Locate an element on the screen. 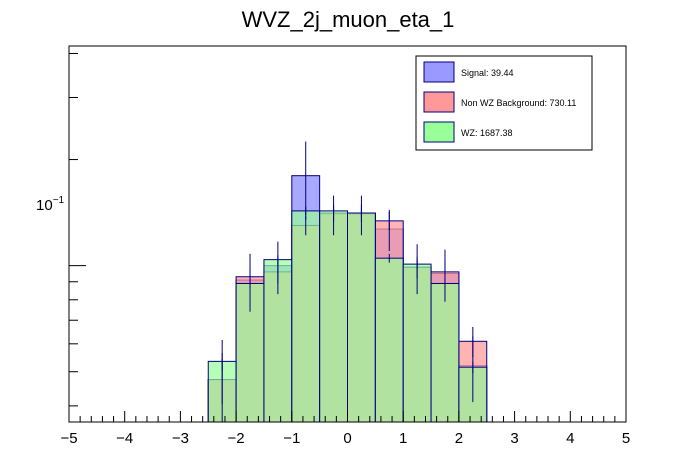 This screenshot has width=696, height=472. x-tick-label: 0 is located at coordinates (347, 438).